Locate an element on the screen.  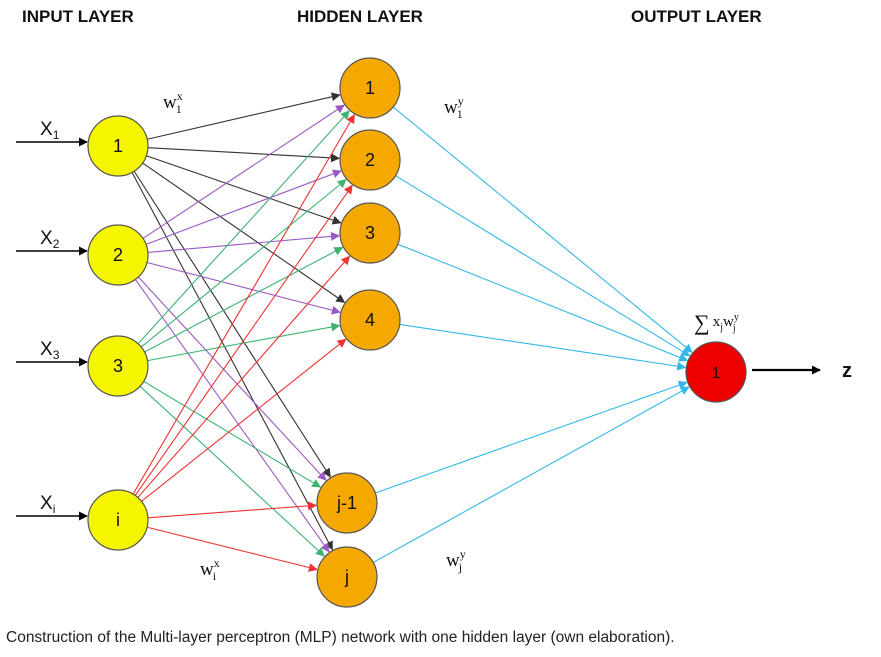
weight-wjy: wy j is located at coordinates (456, 560).